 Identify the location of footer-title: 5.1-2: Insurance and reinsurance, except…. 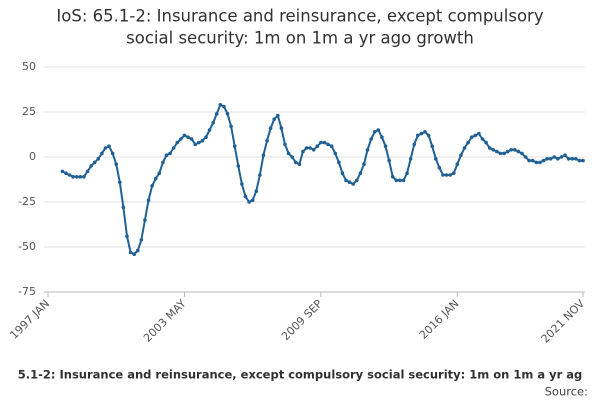
(300, 375).